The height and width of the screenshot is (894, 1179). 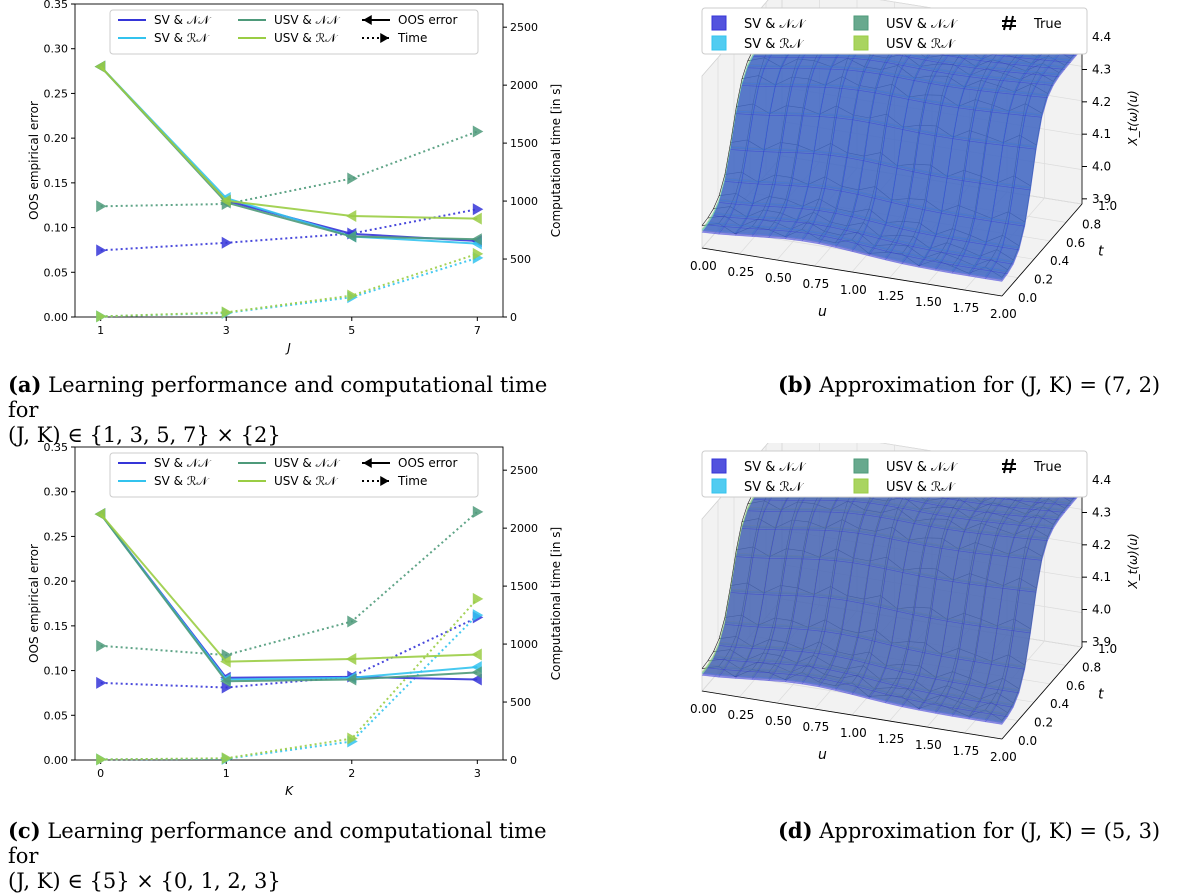 I want to click on legend-label-sv_nn: SV & 𝒩𝒩, so click(x=775, y=467).